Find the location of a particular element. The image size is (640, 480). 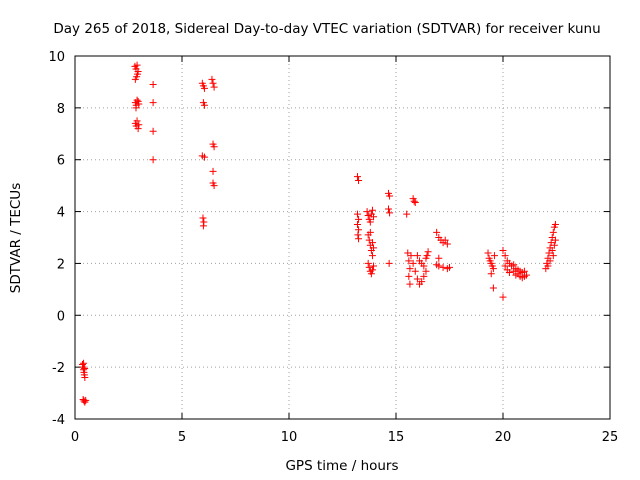

y-tick-label: 2 is located at coordinates (61, 264).